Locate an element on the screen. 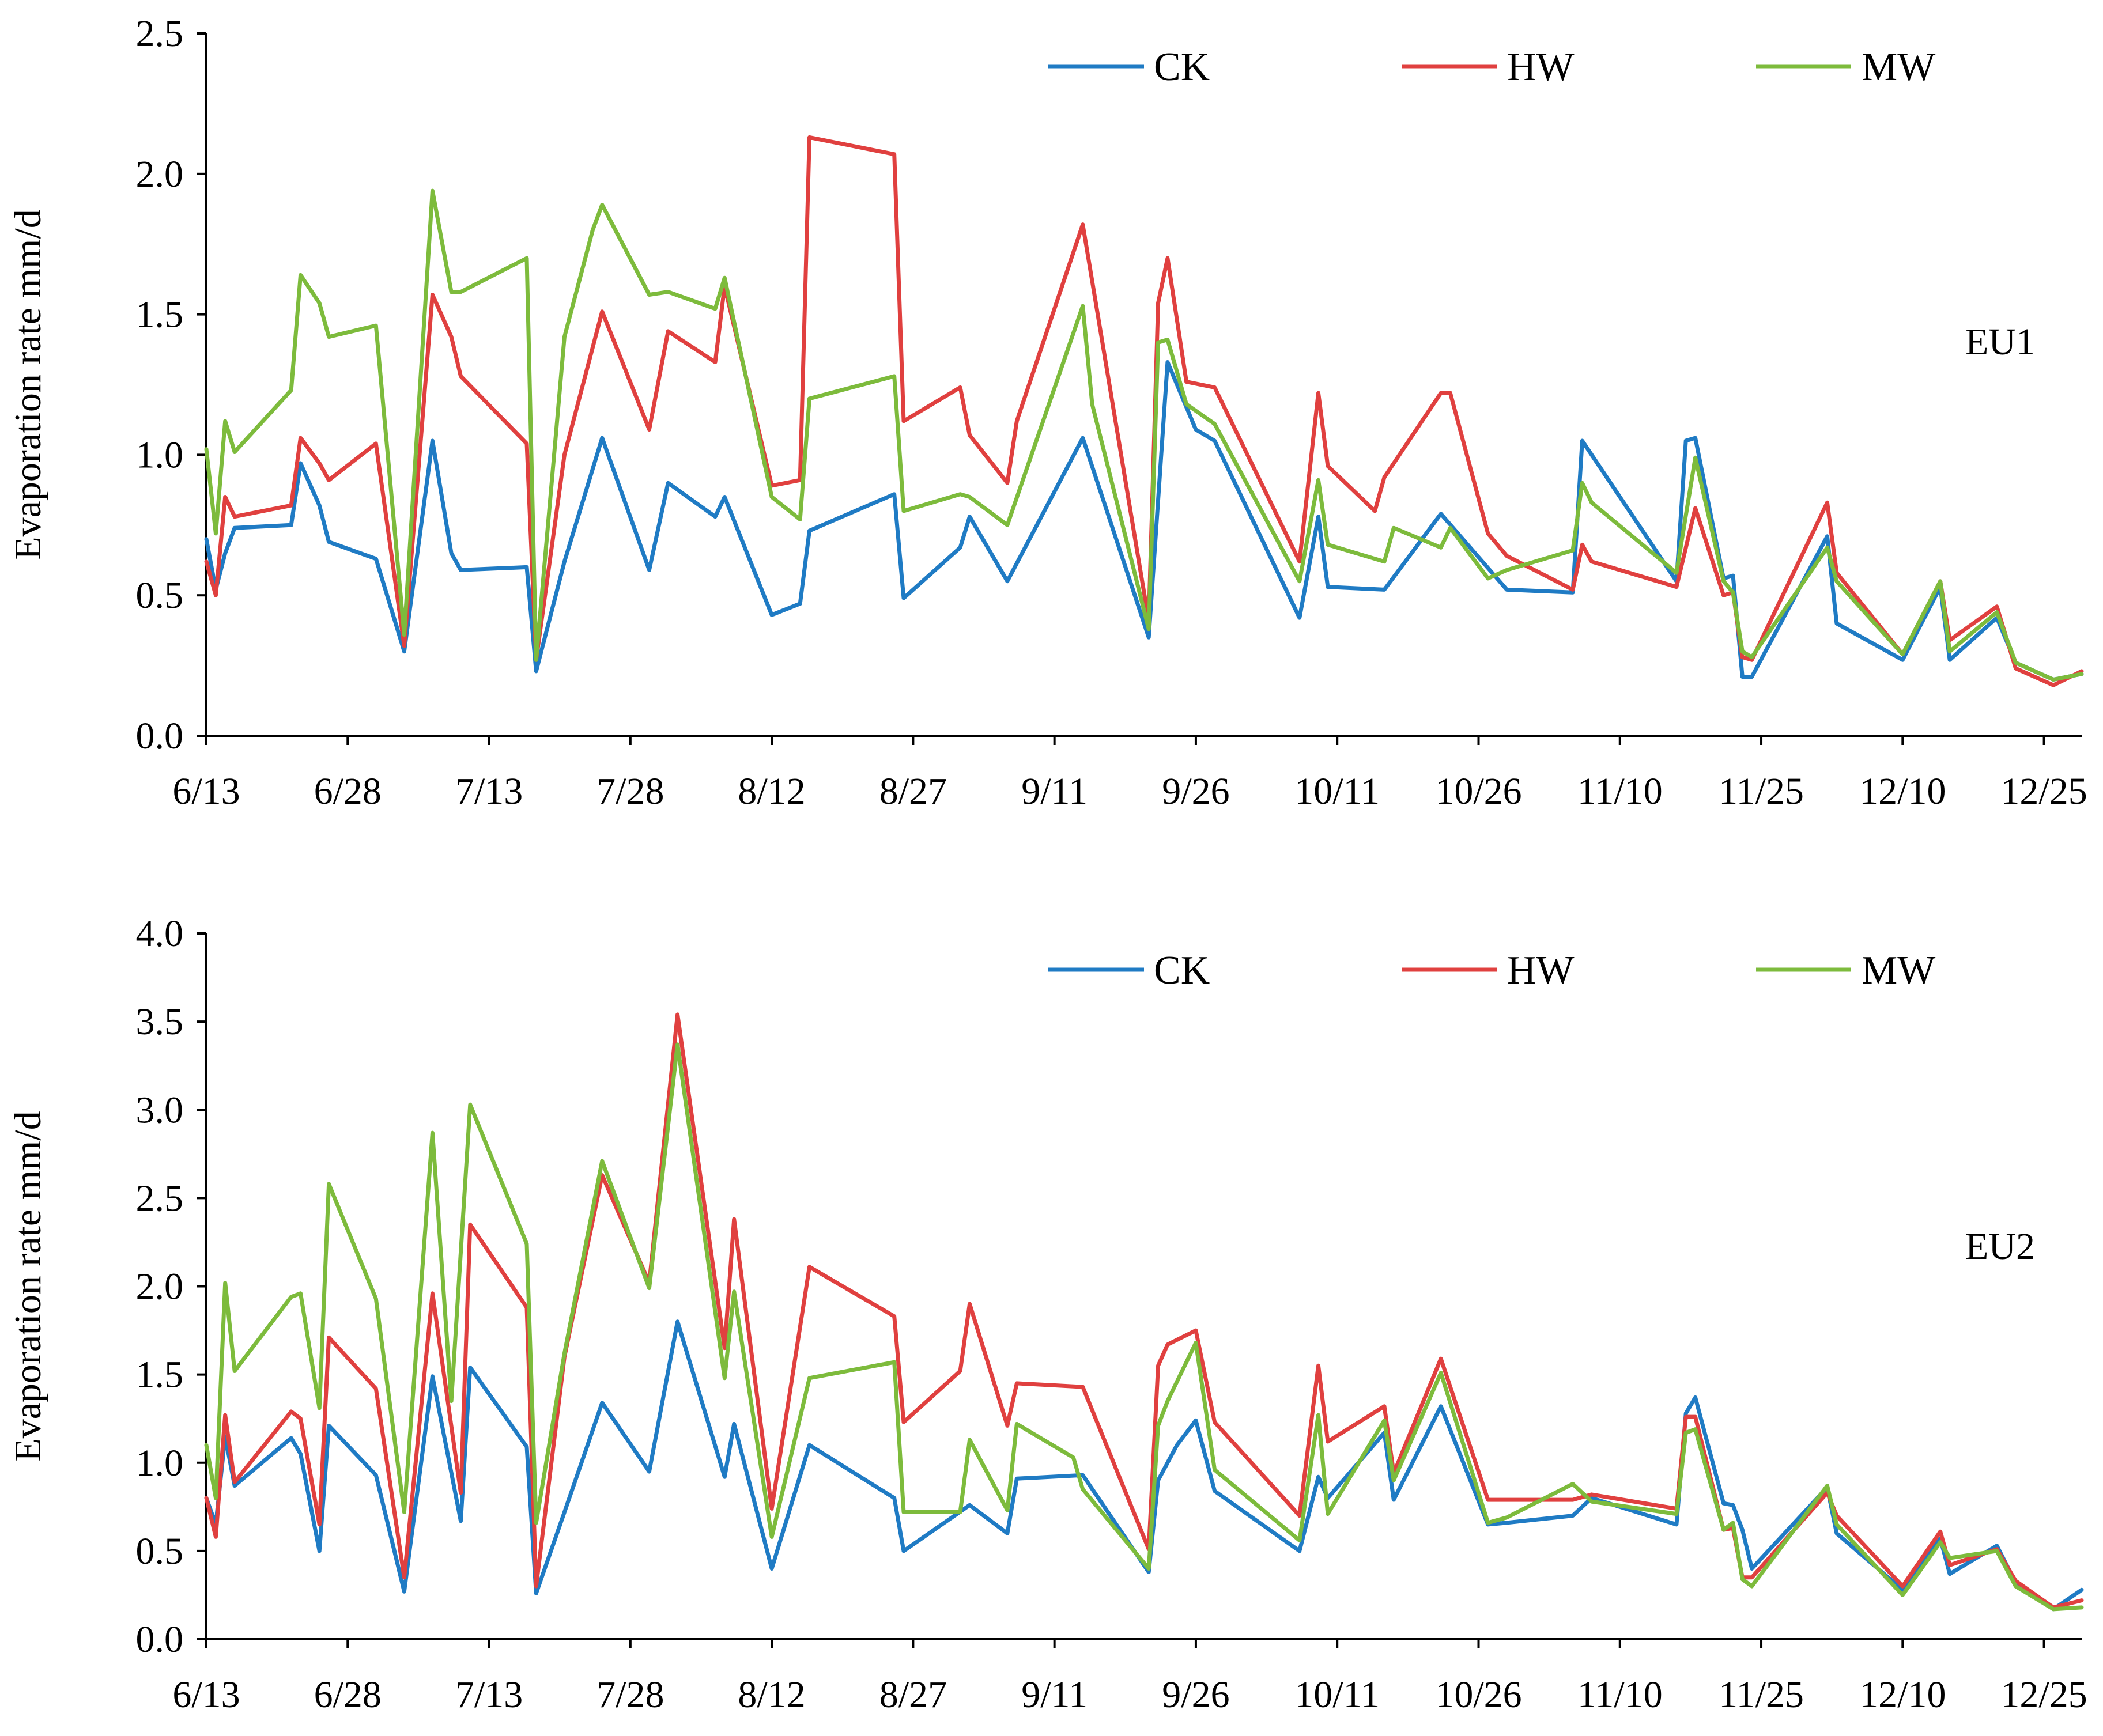 Image resolution: width=2103 pixels, height=1736 pixels. y-tick-label: 4.0 is located at coordinates (160, 934).